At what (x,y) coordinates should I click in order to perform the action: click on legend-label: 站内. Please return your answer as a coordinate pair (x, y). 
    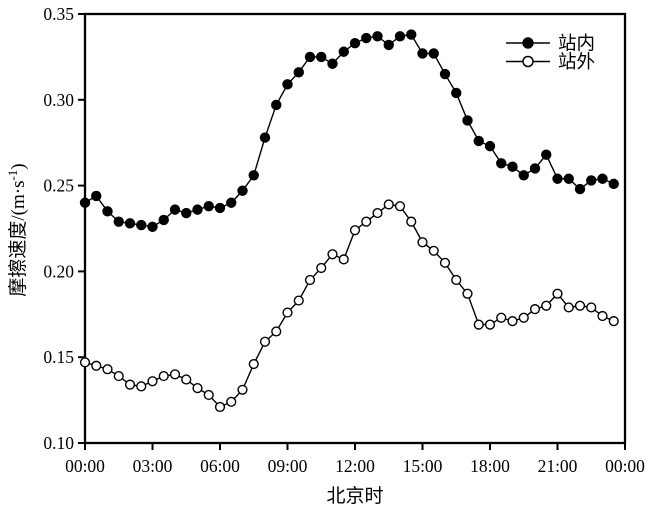
    Looking at the image, I should click on (576, 44).